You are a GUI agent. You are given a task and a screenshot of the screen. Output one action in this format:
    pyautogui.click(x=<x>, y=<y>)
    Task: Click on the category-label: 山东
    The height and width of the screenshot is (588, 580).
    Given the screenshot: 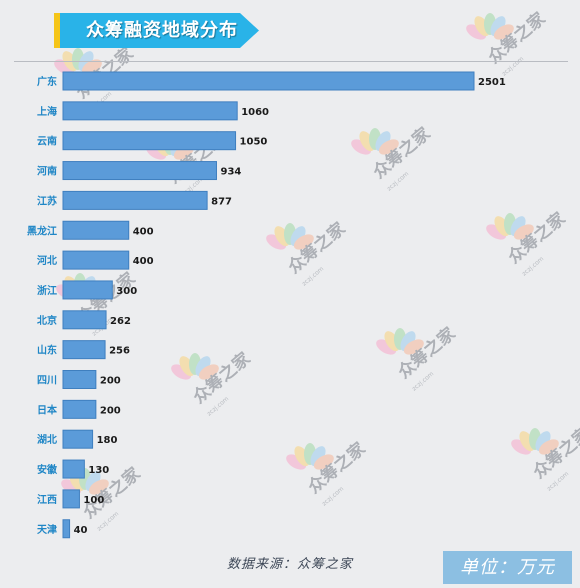 What is the action you would take?
    pyautogui.click(x=47, y=350)
    